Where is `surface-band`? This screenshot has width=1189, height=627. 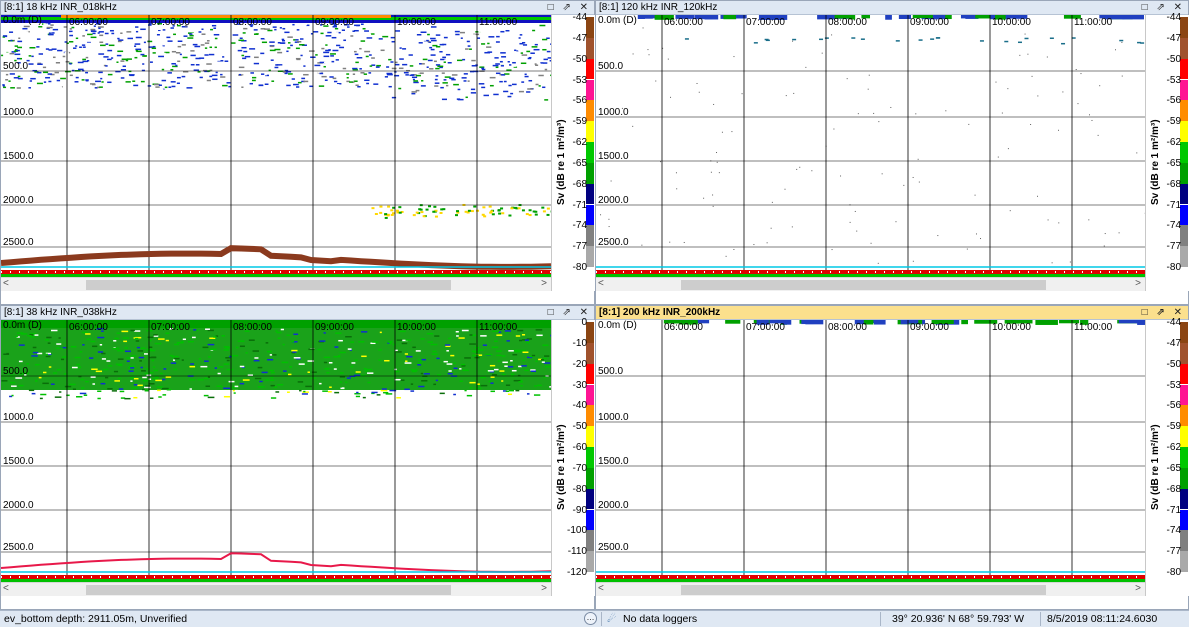
surface-band is located at coordinates (870, 19).